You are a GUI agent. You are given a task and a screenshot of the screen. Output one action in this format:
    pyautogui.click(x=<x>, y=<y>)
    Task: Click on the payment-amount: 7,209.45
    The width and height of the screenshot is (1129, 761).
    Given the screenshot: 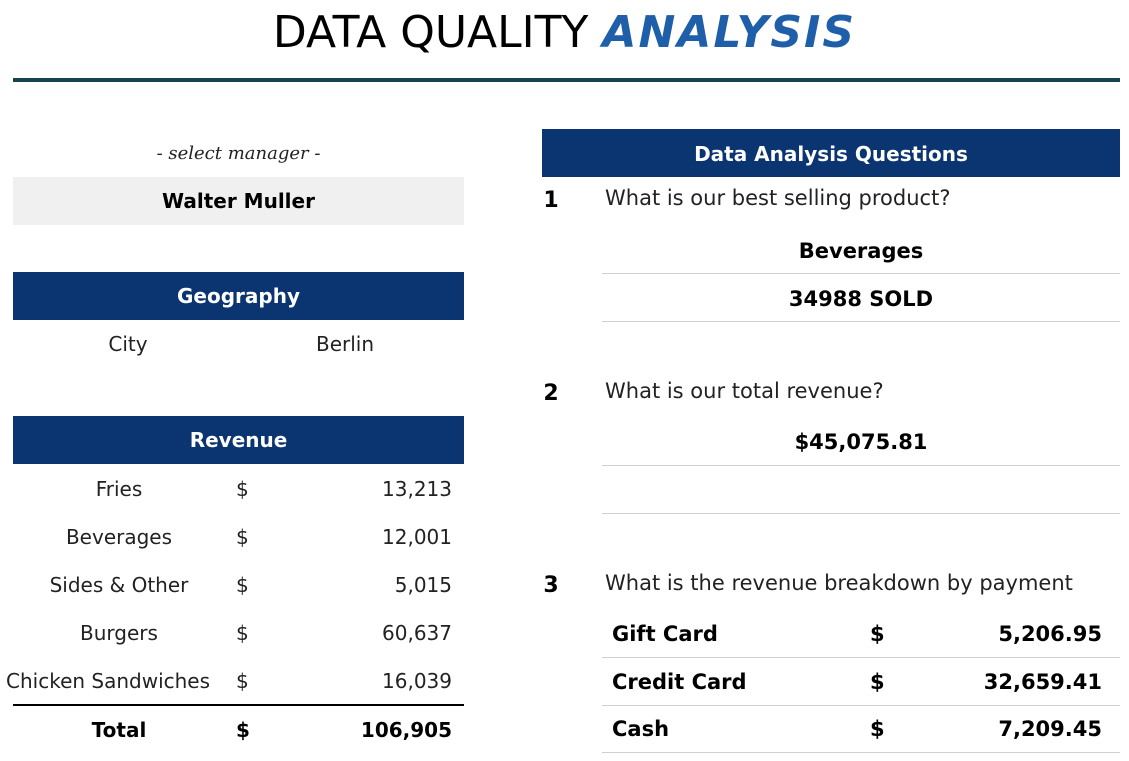 What is the action you would take?
    pyautogui.click(x=1050, y=729)
    